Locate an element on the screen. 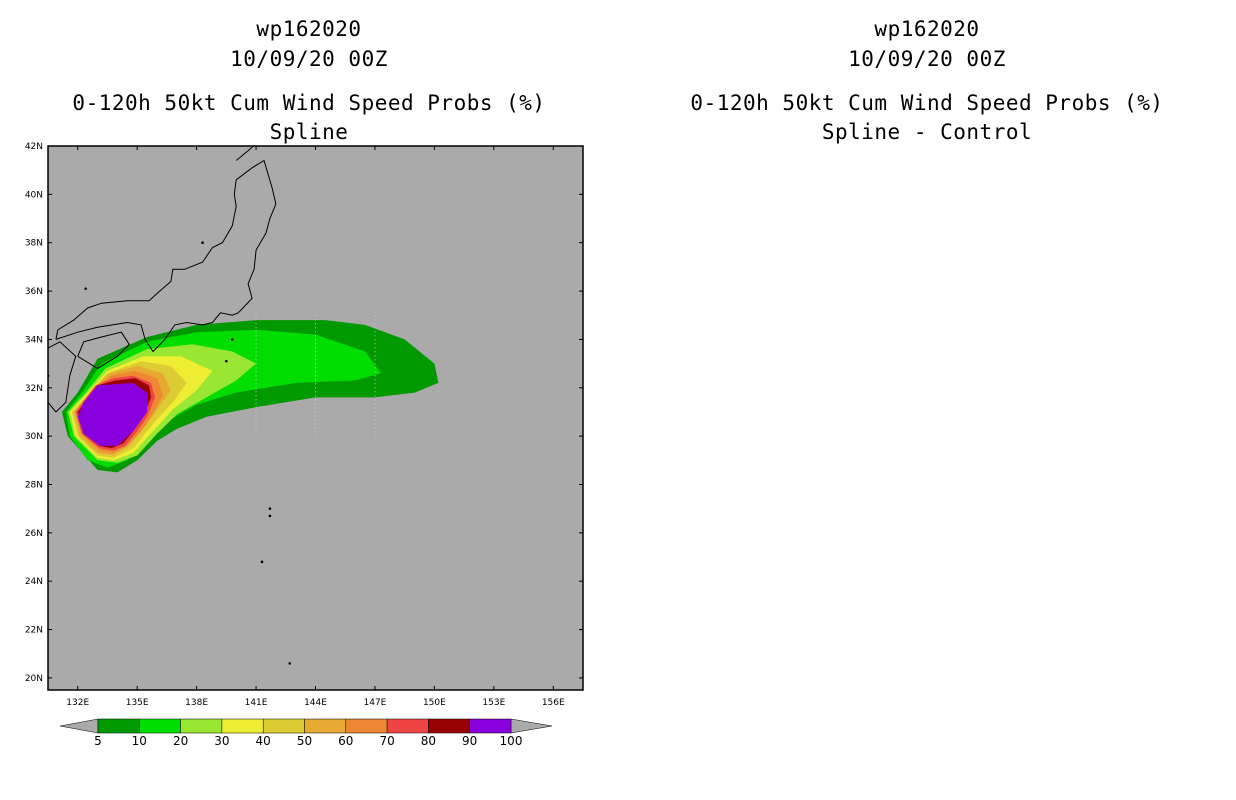 The height and width of the screenshot is (800, 1236). colorbar-label: 50 is located at coordinates (304, 741).